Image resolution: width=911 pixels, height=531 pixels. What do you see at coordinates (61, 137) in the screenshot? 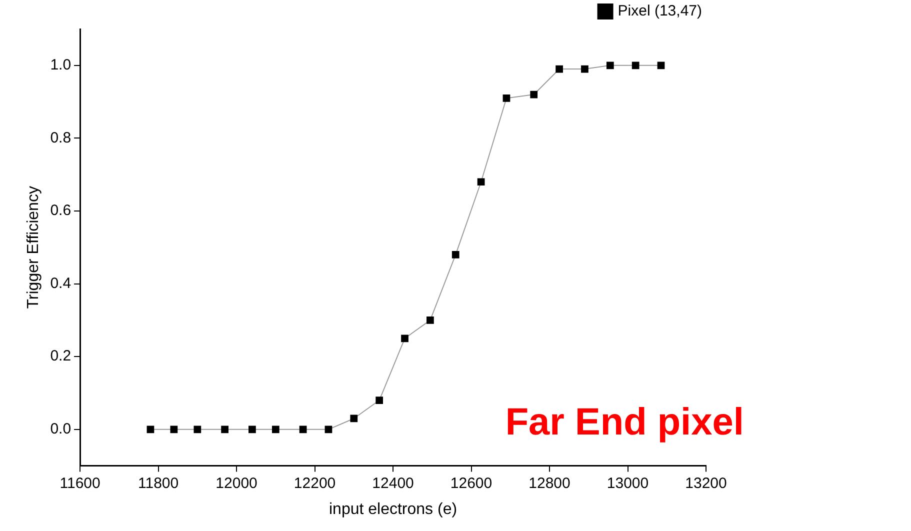
I see `y-tick-label: 0.8` at bounding box center [61, 137].